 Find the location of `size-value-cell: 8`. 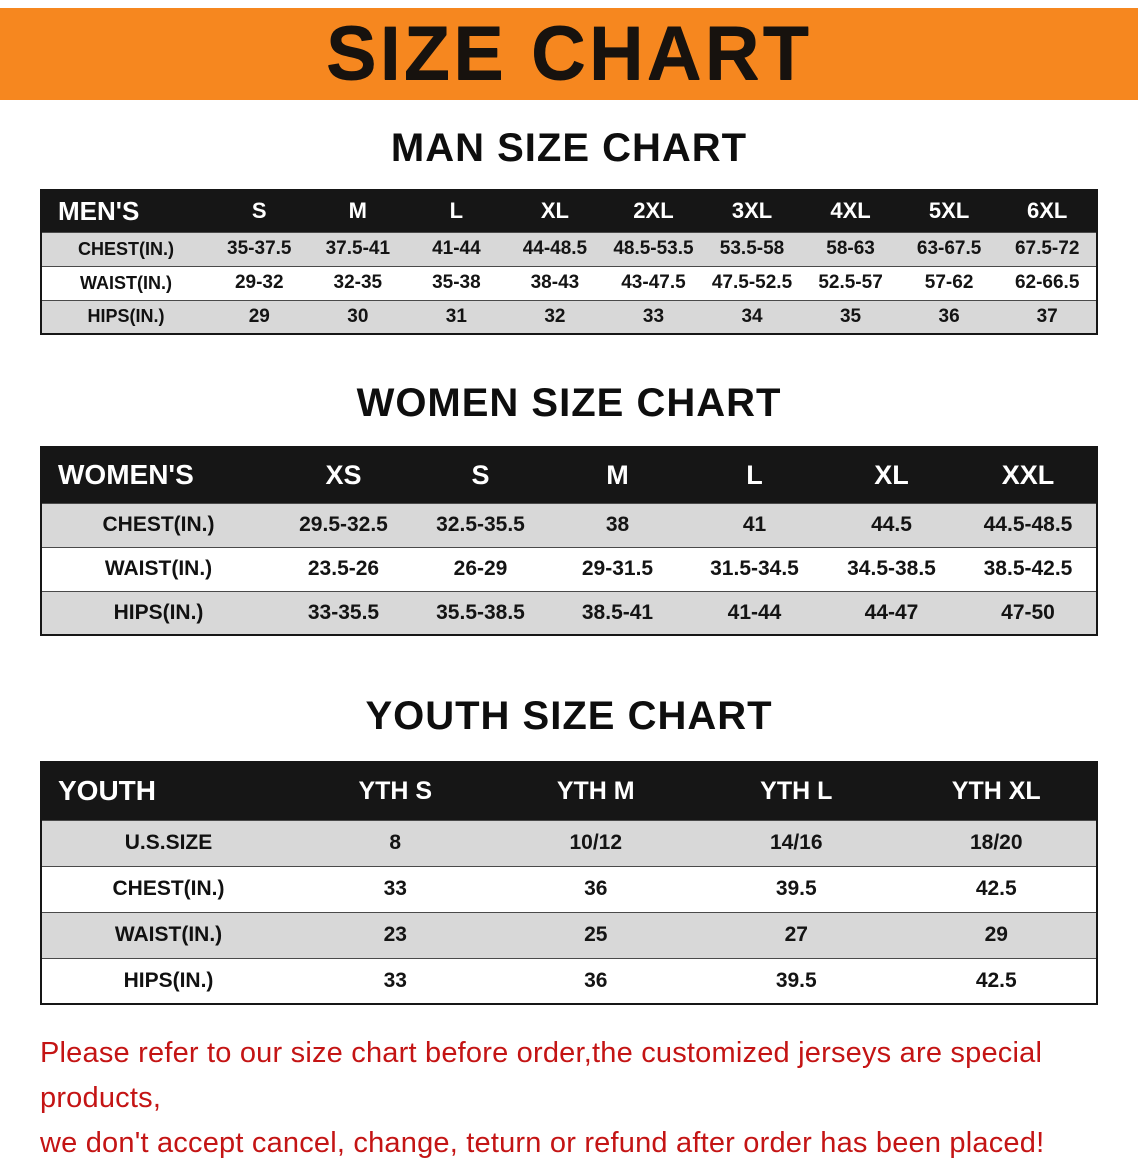

size-value-cell: 8 is located at coordinates (395, 842).